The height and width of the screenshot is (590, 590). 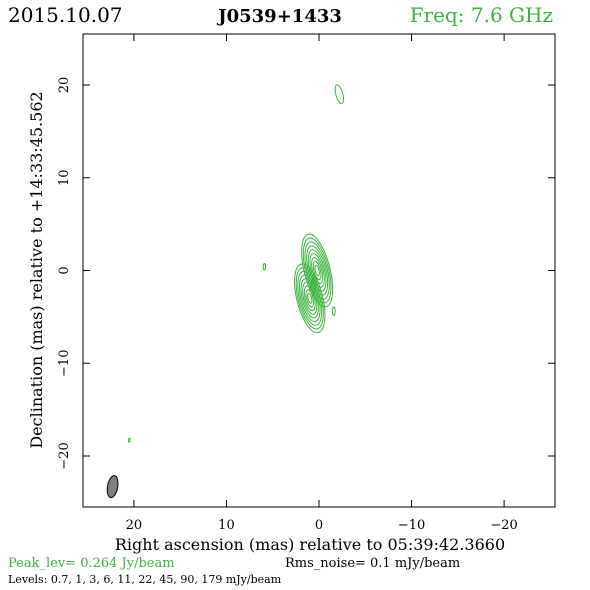 I want to click on x-tick-label: −20, so click(x=503, y=525).